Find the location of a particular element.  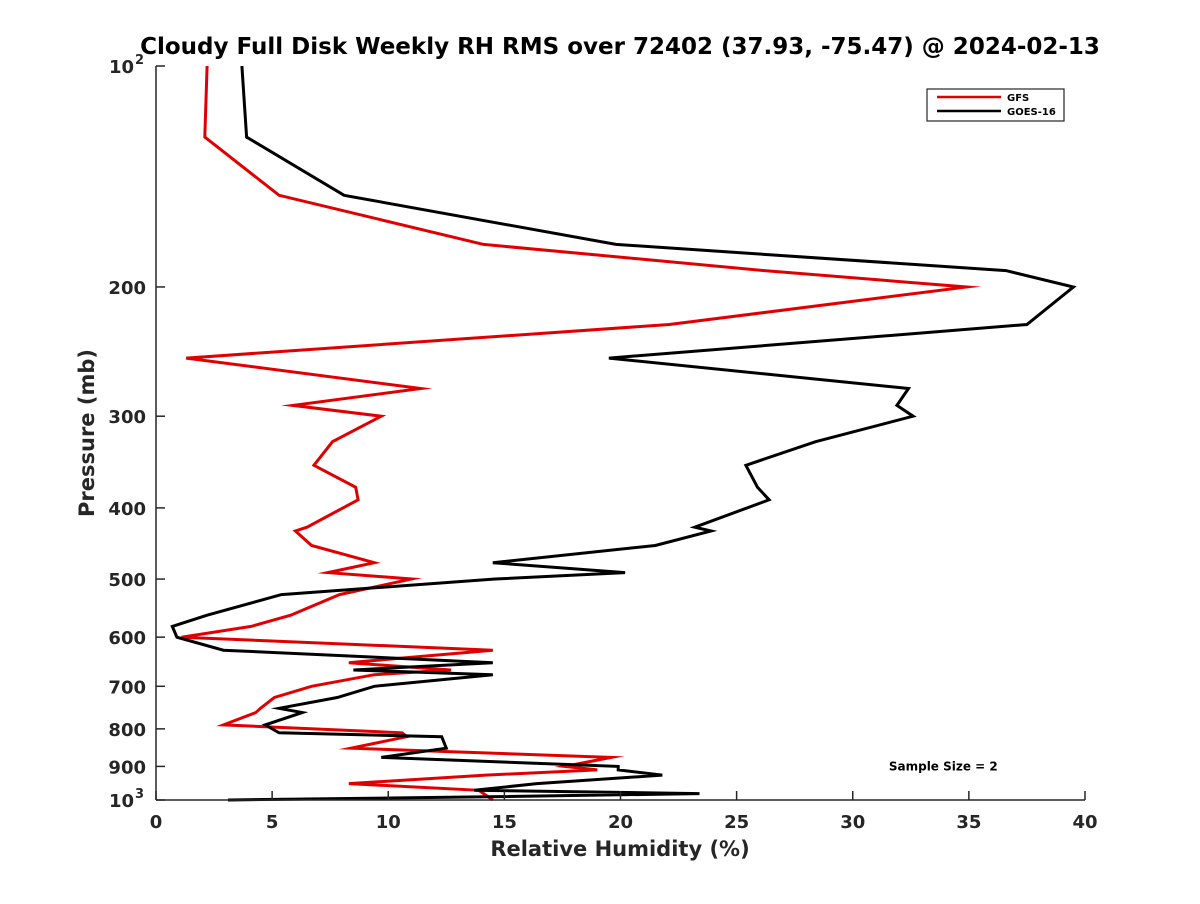

y-tick-label: 700 is located at coordinates (127, 687).